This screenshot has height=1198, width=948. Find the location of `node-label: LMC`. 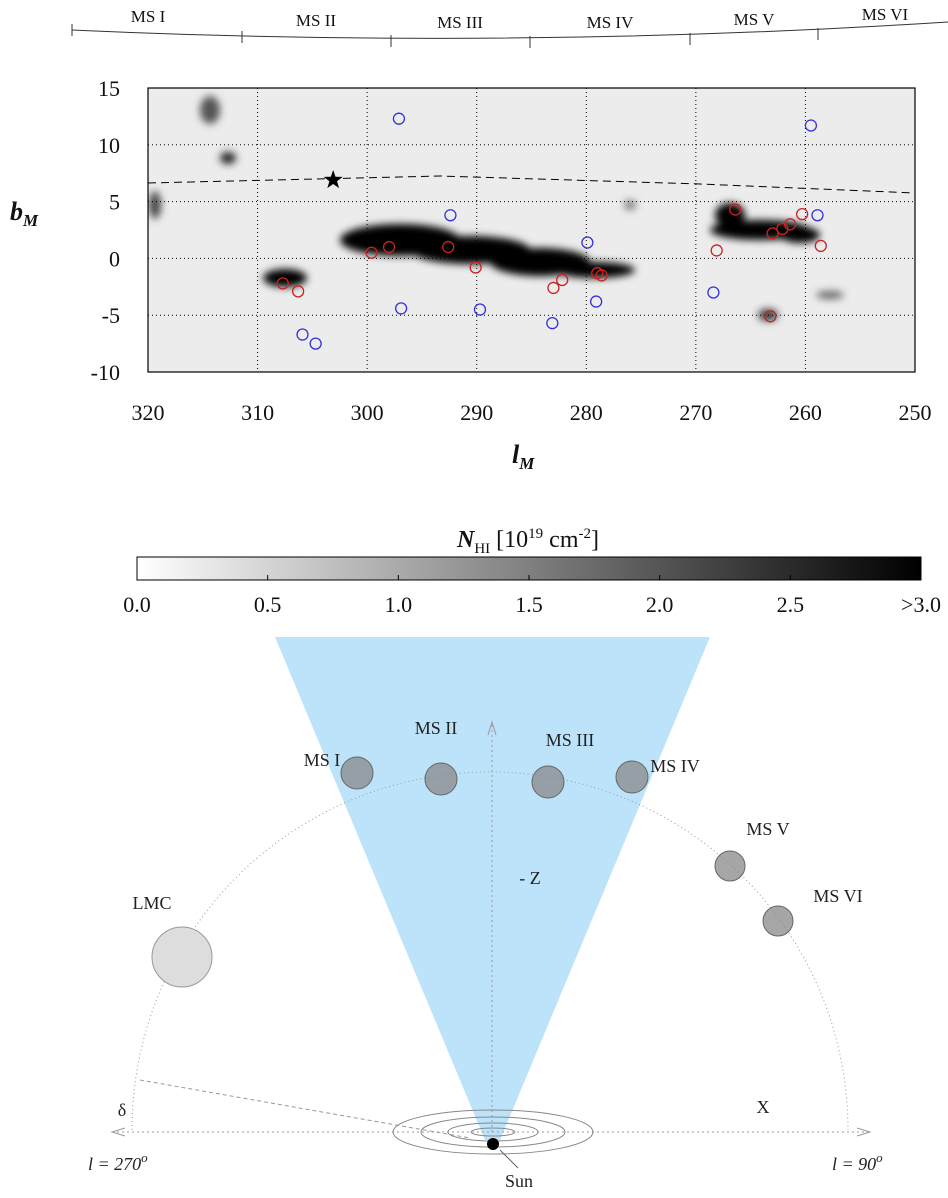

node-label: LMC is located at coordinates (151, 903).